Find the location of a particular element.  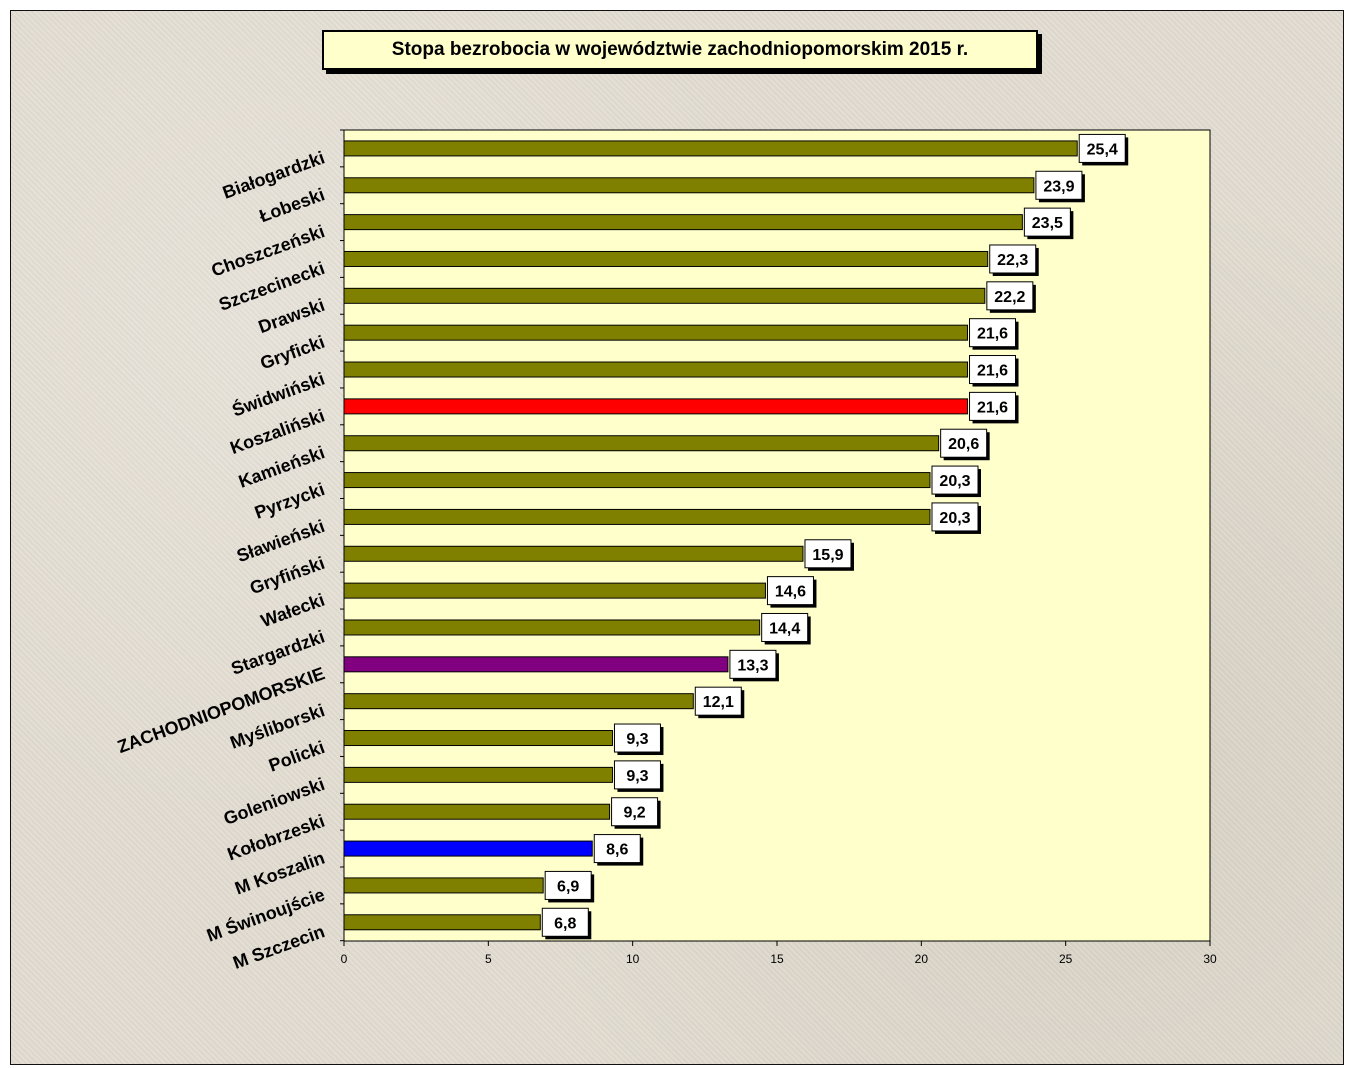

x-tick-label: 30 is located at coordinates (1210, 959).